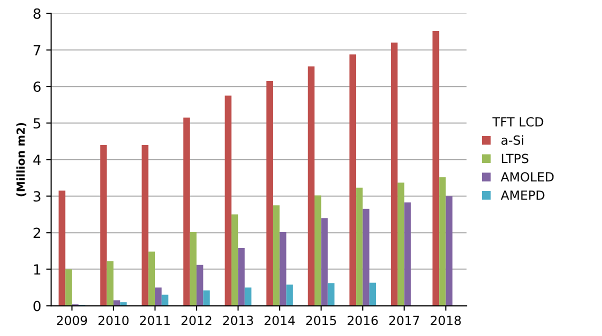  Describe the element at coordinates (238, 321) in the screenshot. I see `x-tick-label: 2013` at that location.